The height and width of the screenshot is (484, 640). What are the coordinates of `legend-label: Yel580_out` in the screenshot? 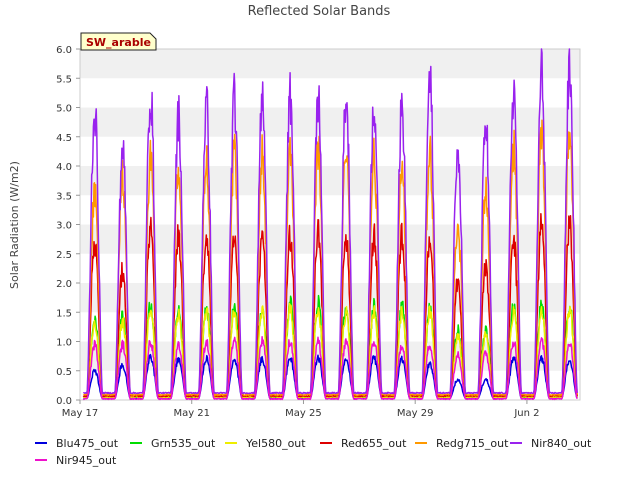 It's located at (275, 443).